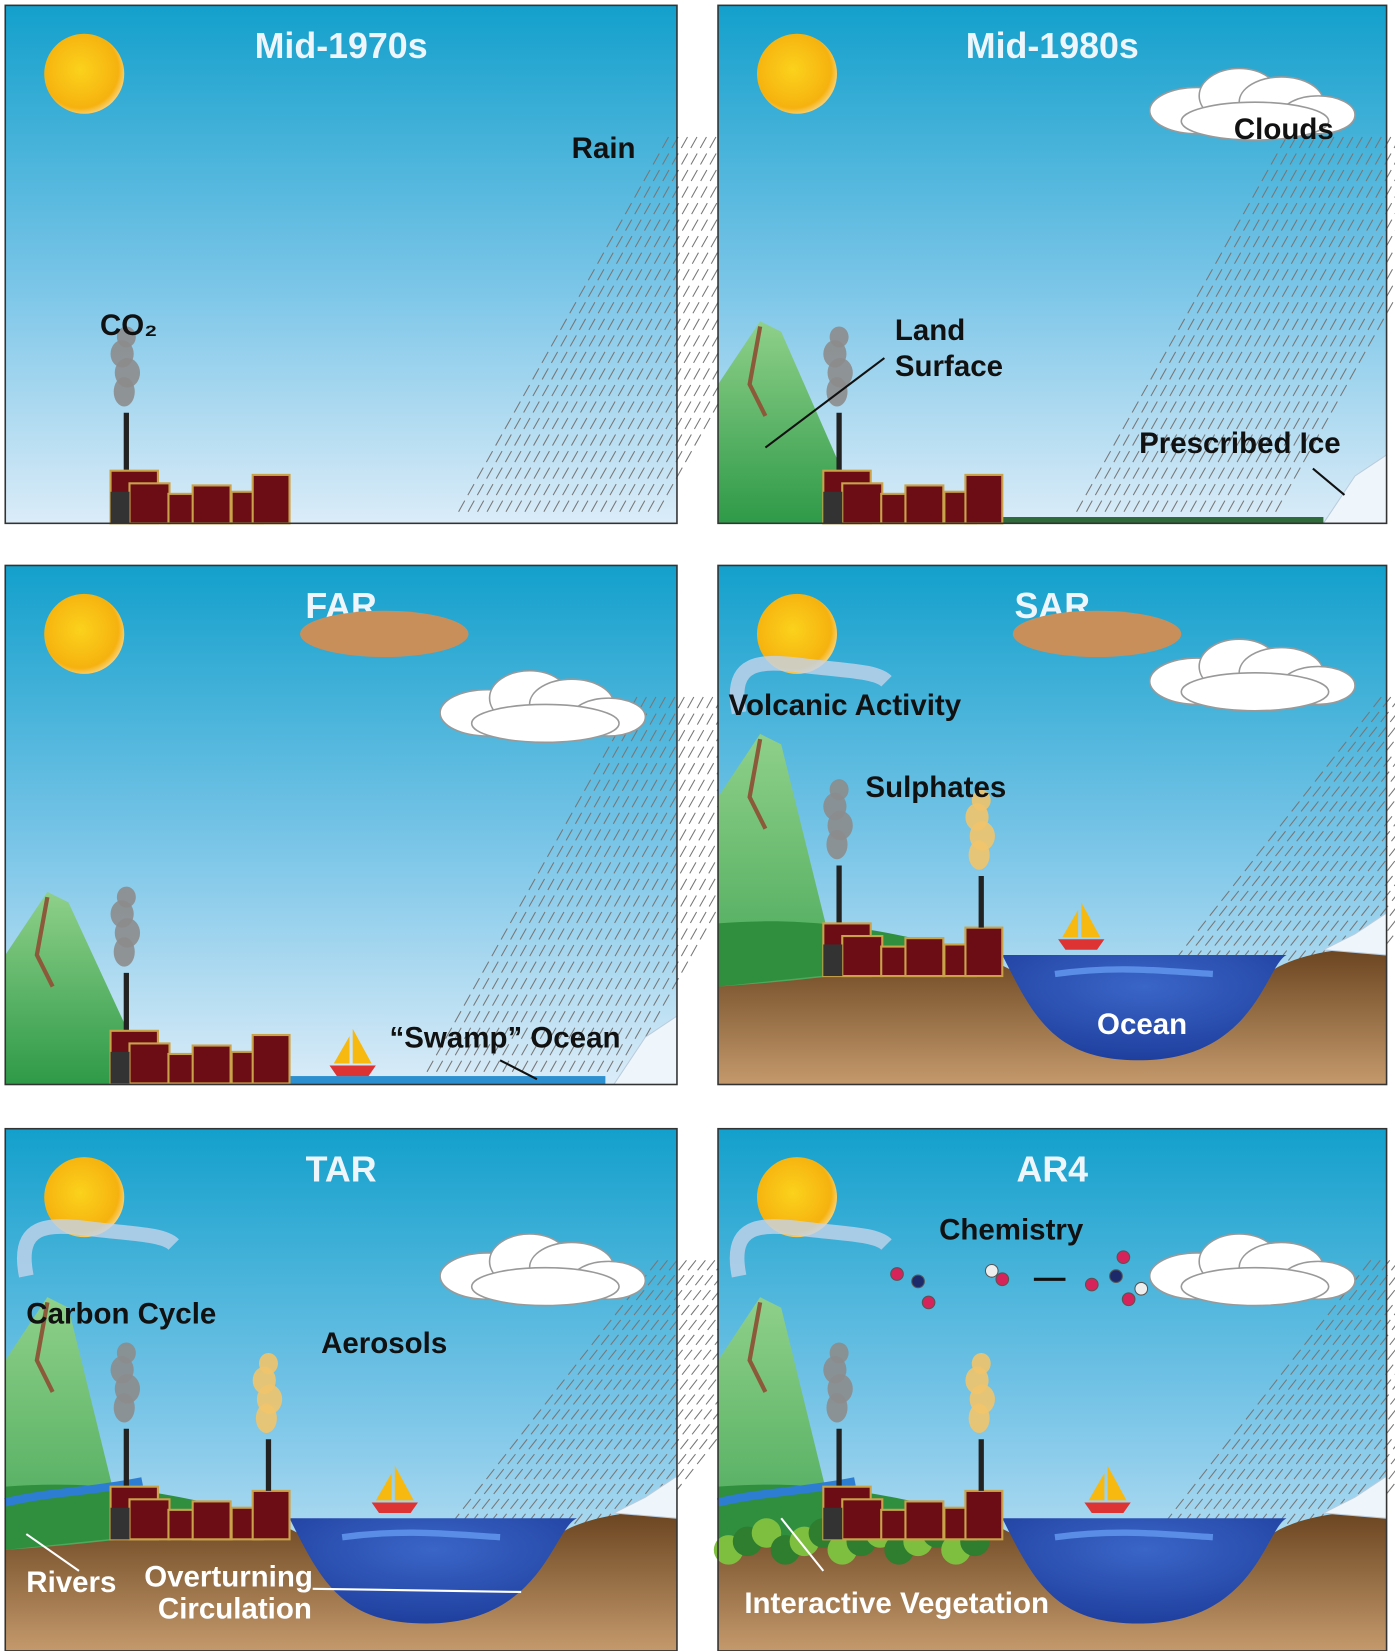 The image size is (1395, 1651). Describe the element at coordinates (384, 634) in the screenshot. I see `aerosols` at that location.